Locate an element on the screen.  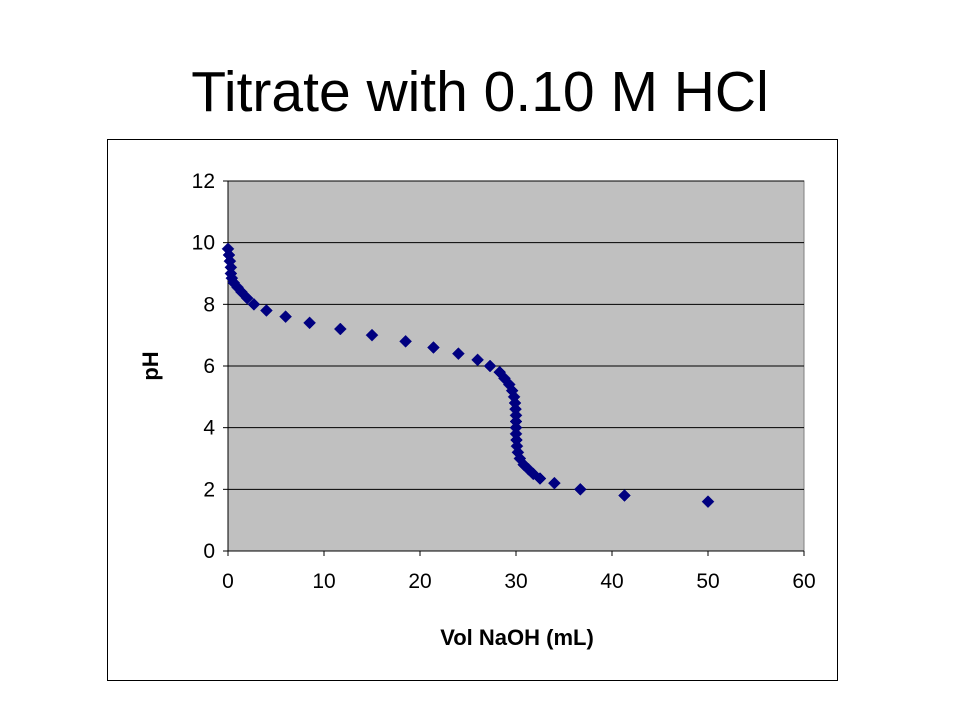
y-tick-label: 4 is located at coordinates (209, 428).